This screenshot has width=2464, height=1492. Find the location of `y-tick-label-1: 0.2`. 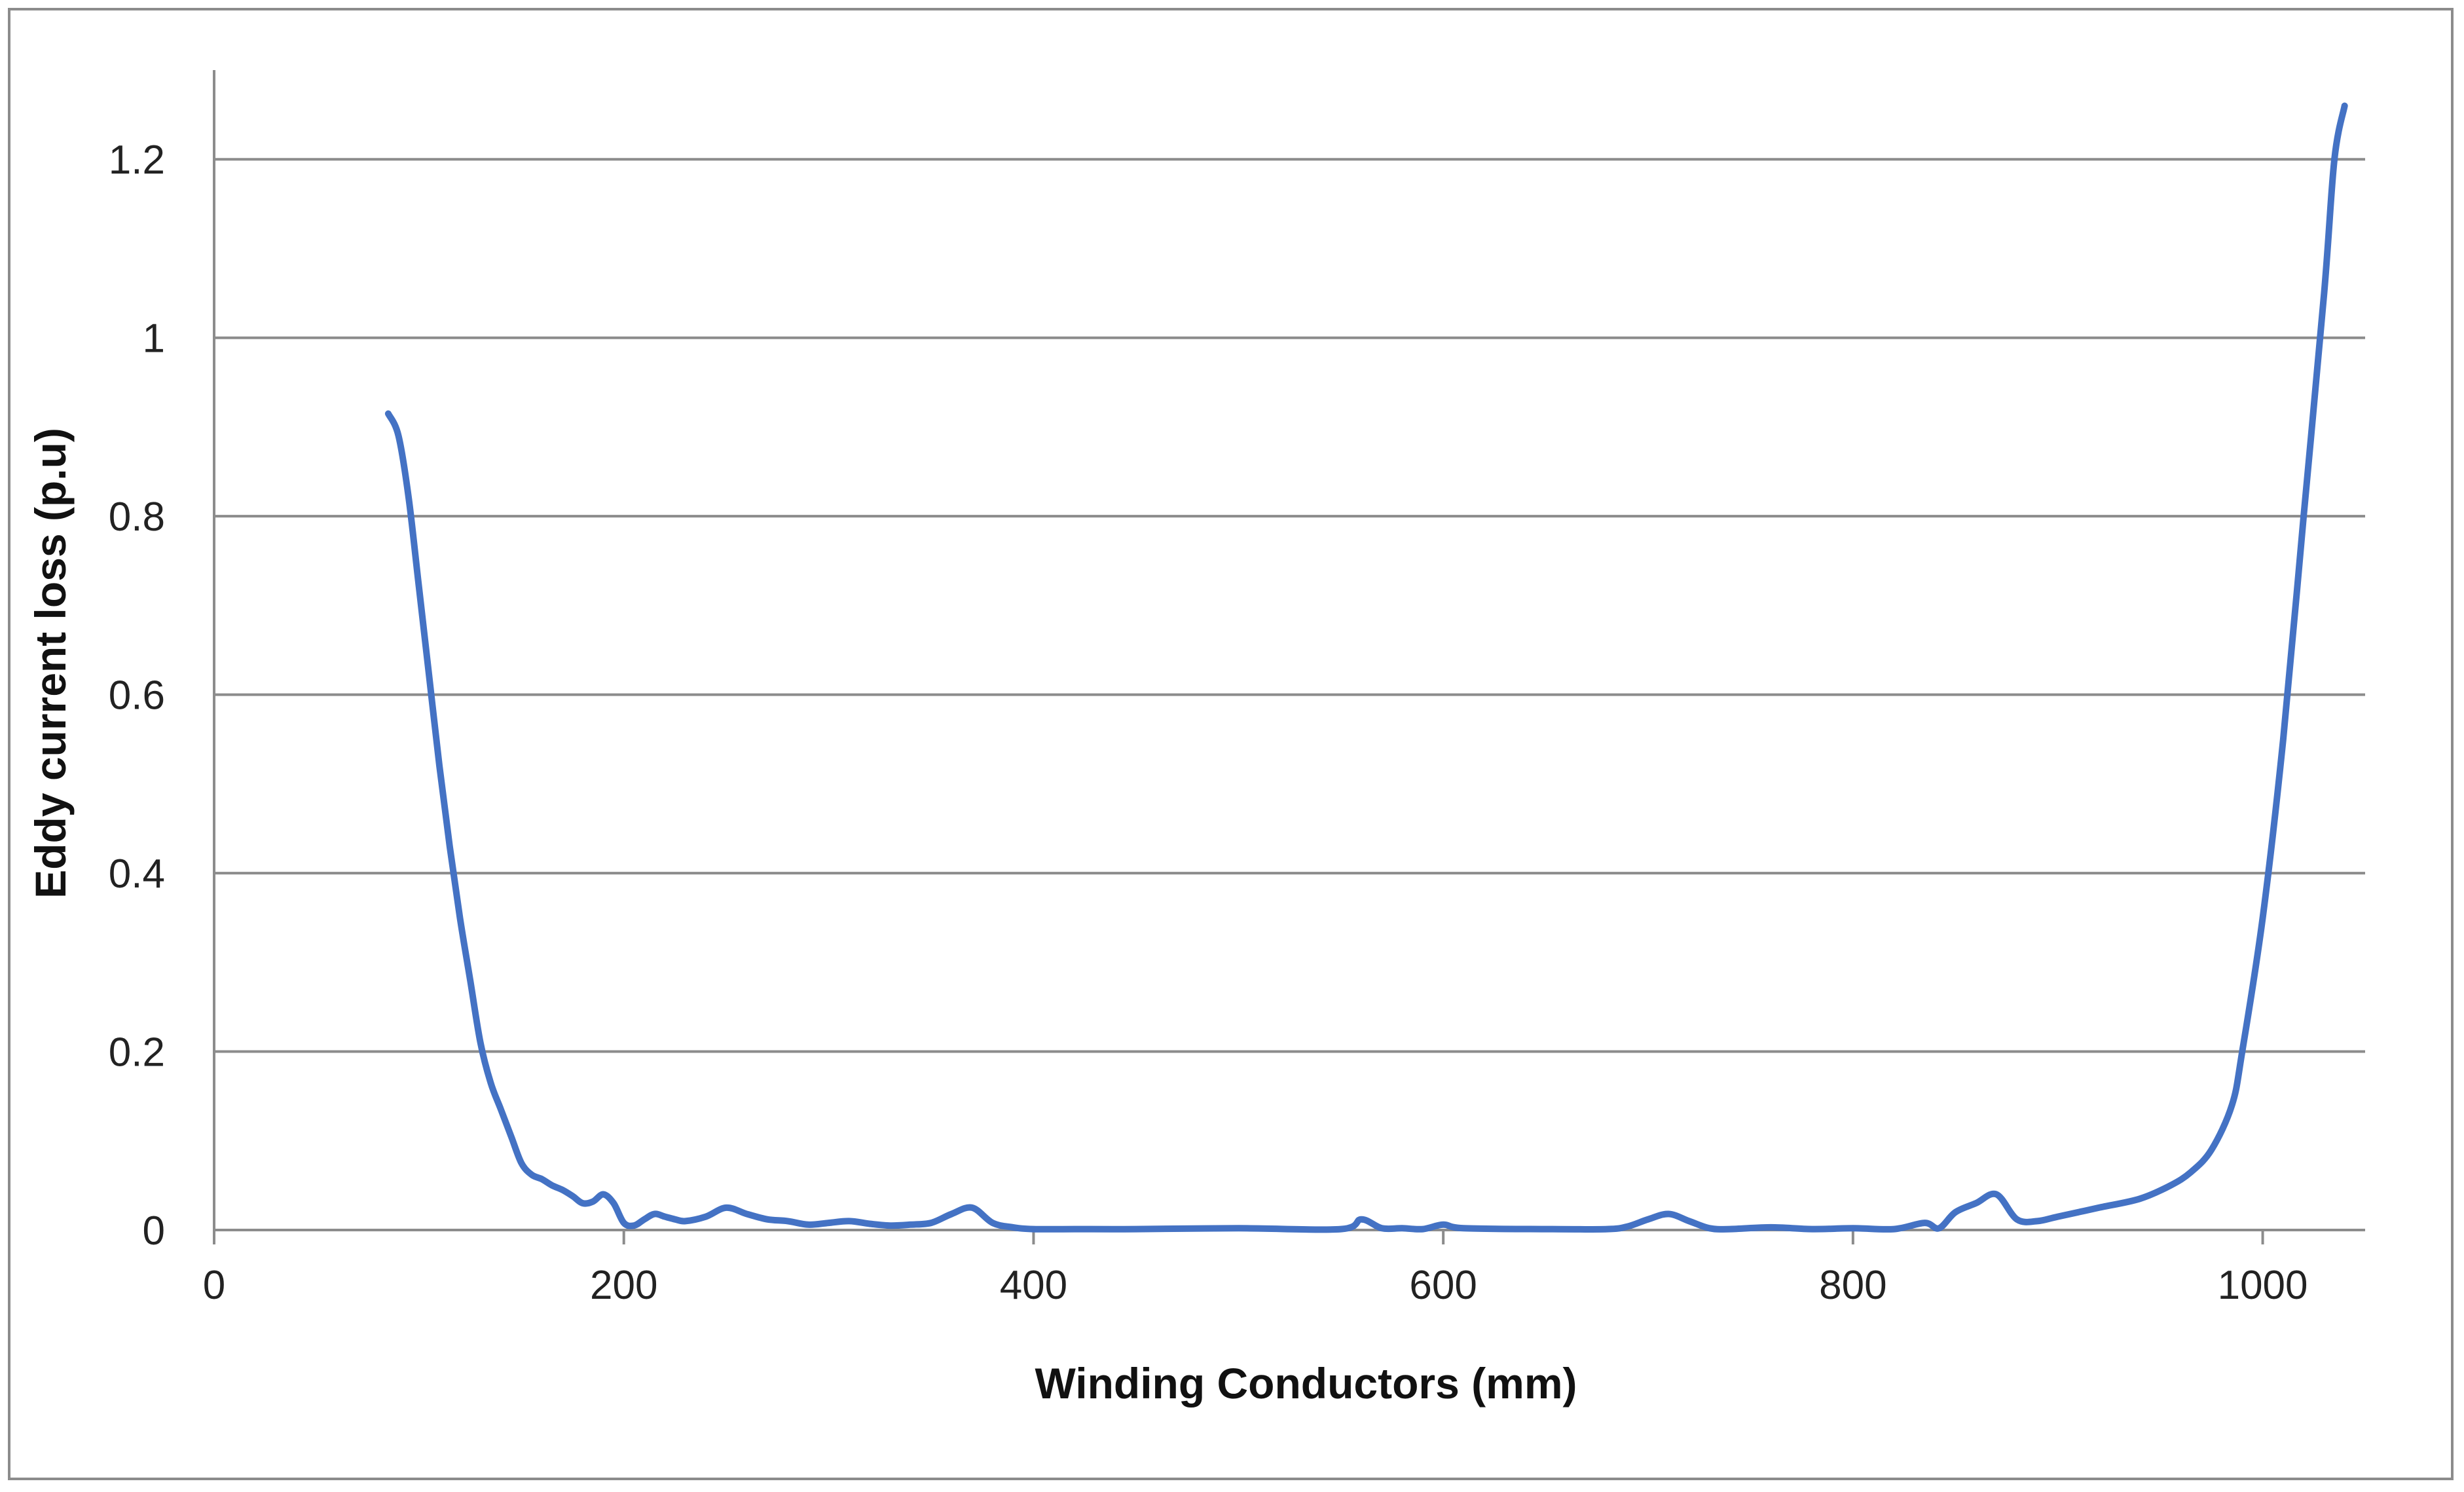

y-tick-label-1: 0.2 is located at coordinates (137, 1052).